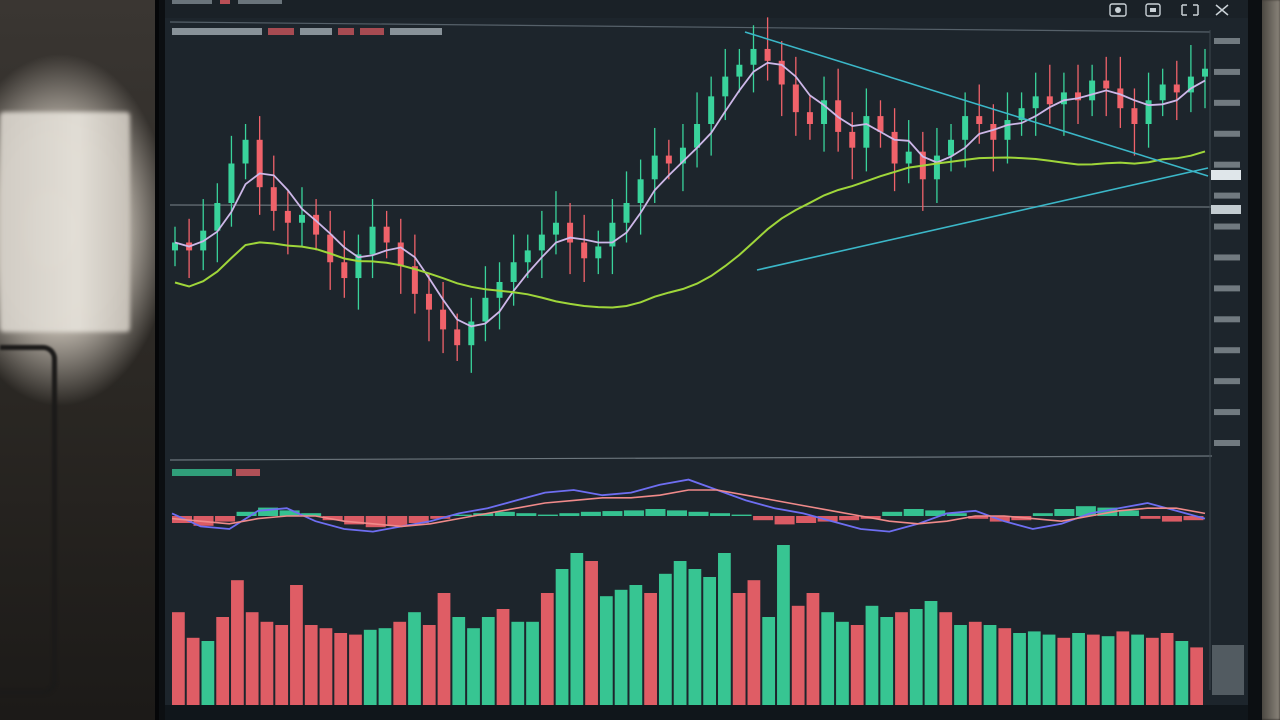 This screenshot has width=1280, height=720. What do you see at coordinates (691, 458) in the screenshot?
I see `panel-separator` at bounding box center [691, 458].